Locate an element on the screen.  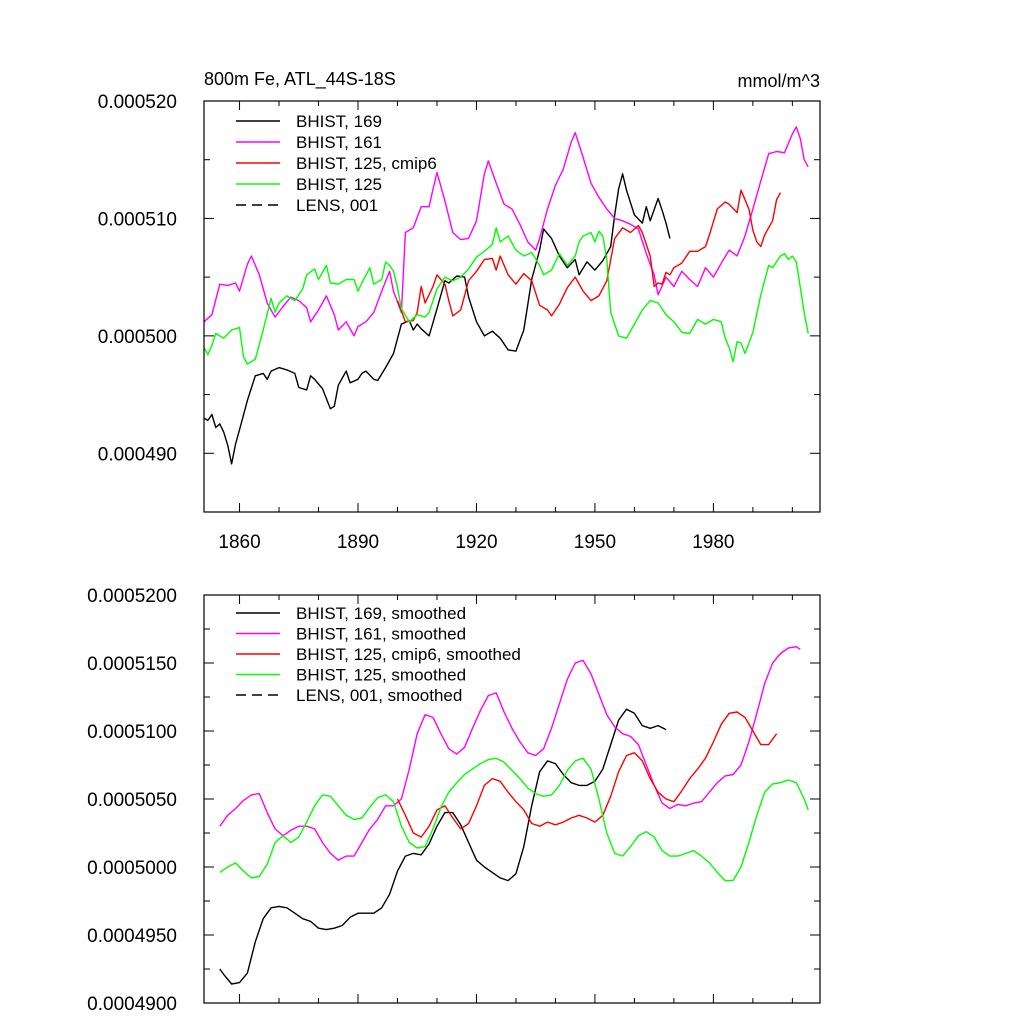
legend-label-2: BHIST, 125, cmip6, smoothed is located at coordinates (408, 654).